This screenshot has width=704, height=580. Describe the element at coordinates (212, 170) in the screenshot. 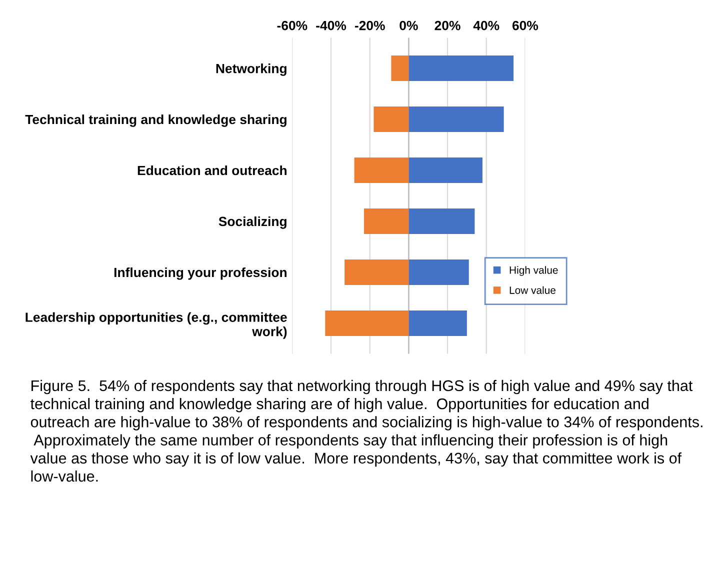

I see `y-tick-label: Education and outreach` at that location.